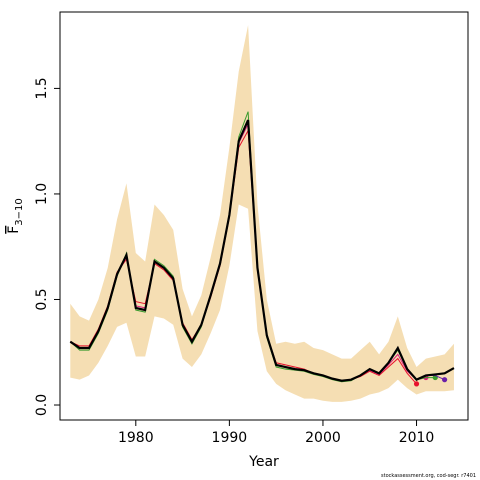 Image resolution: width=480 pixels, height=480 pixels. What do you see at coordinates (42, 299) in the screenshot?
I see `y-tick-label: 0.5` at bounding box center [42, 299].